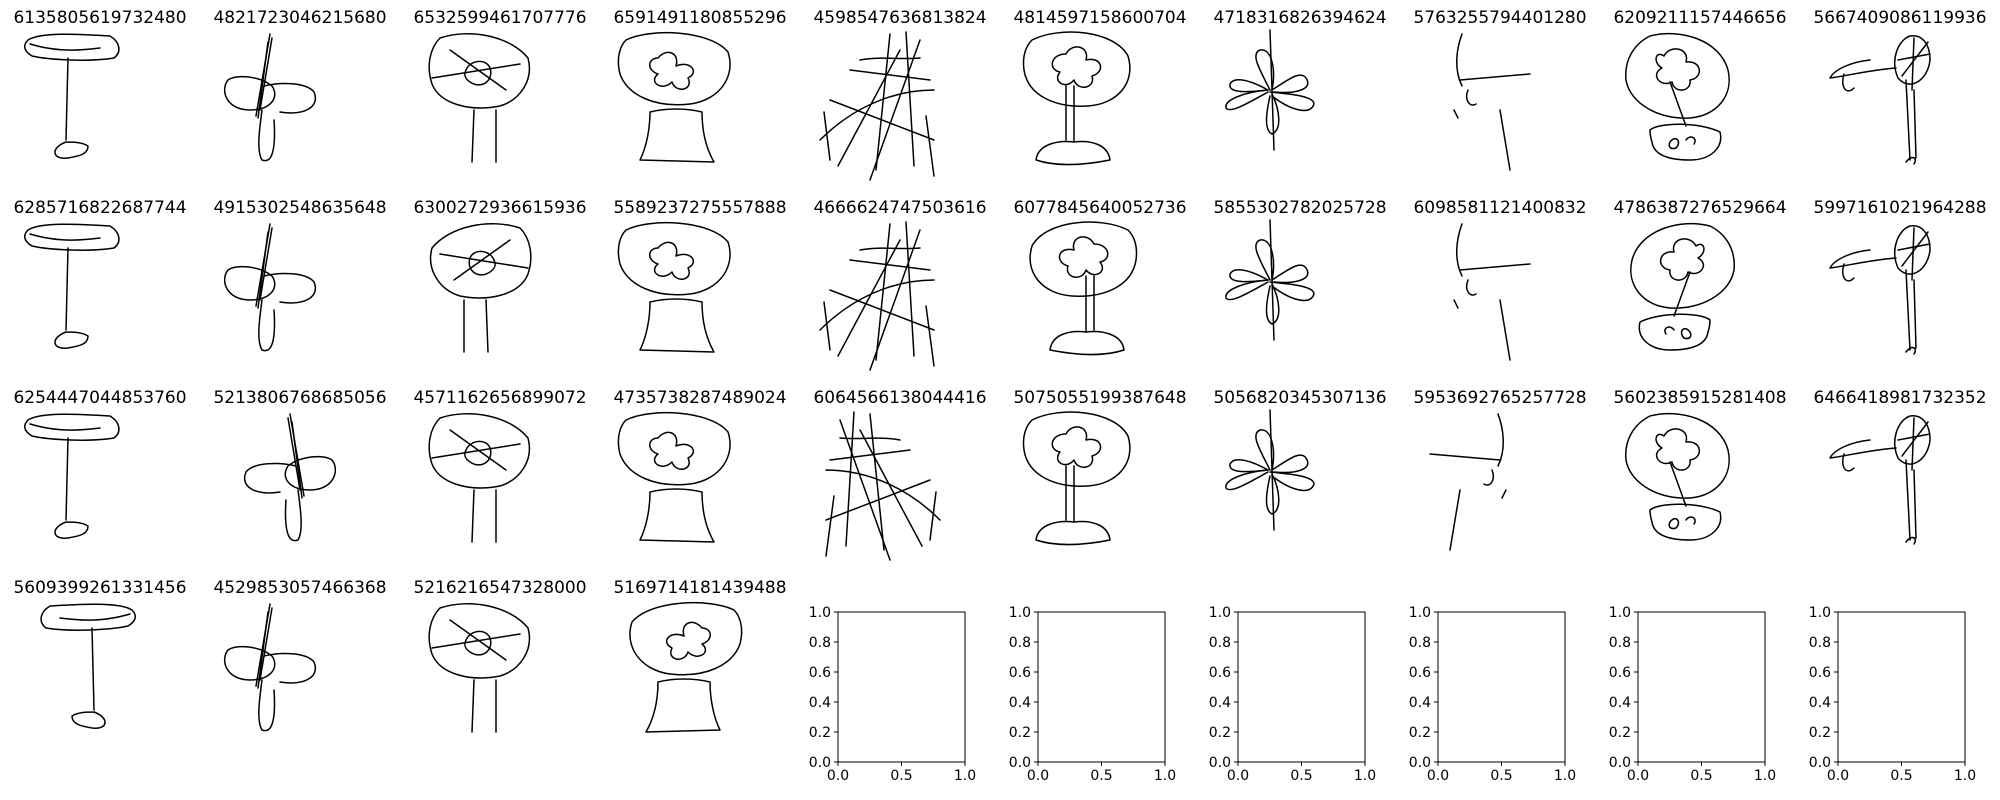 This screenshot has height=800, width=2000. I want to click on sketch-cell: 6077845640052736, so click(1100, 285).